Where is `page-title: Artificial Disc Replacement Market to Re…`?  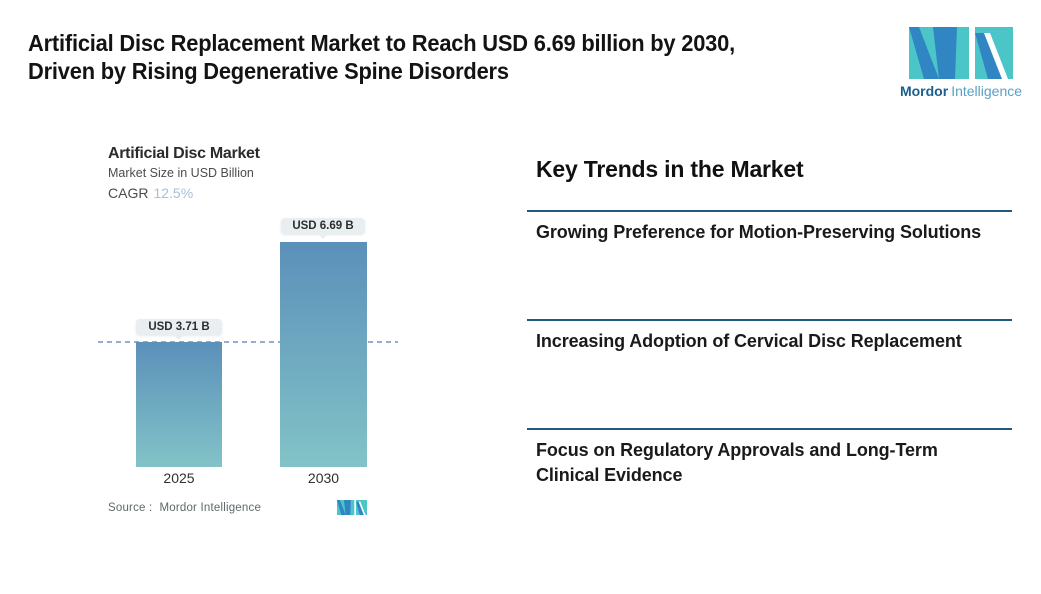 page-title: Artificial Disc Replacement Market to Re… is located at coordinates (474, 57).